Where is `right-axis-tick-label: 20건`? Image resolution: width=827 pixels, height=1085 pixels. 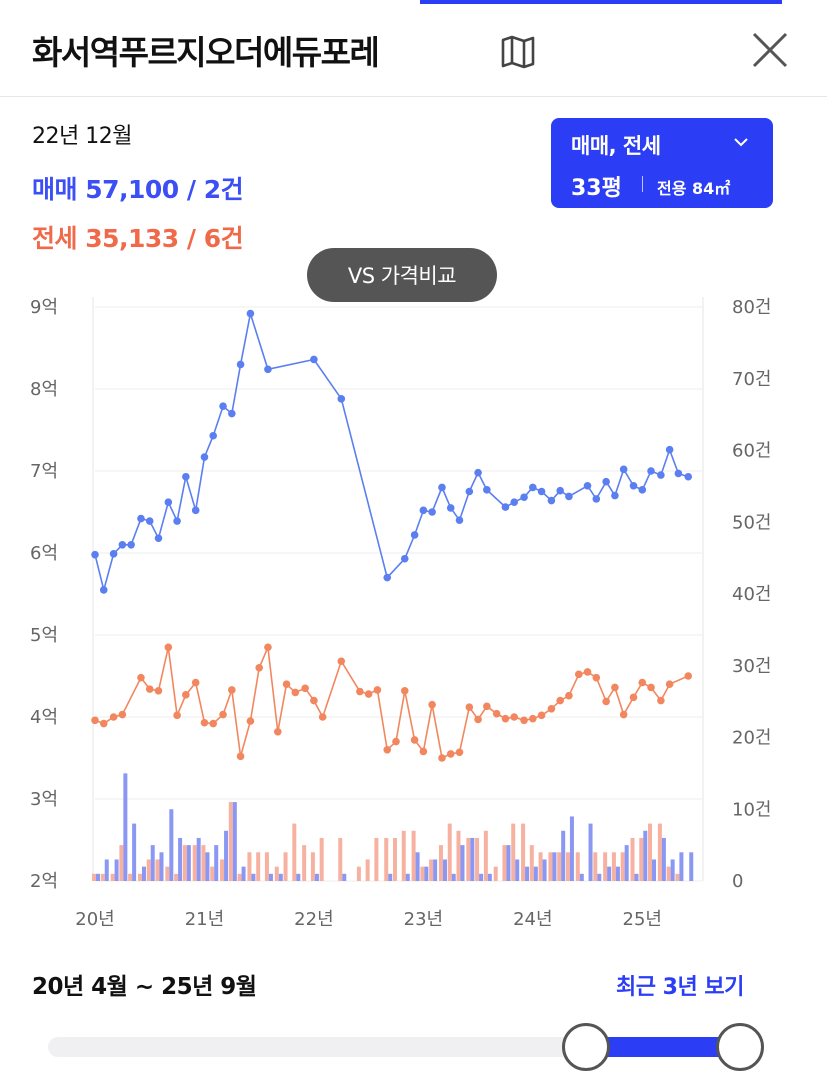 right-axis-tick-label: 20건 is located at coordinates (751, 738).